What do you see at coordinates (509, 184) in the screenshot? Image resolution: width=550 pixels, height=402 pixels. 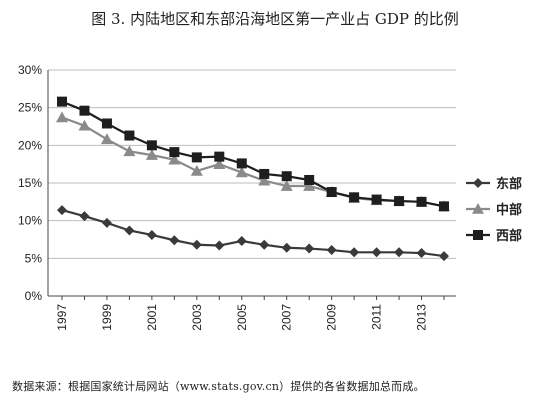 I see `legend-label: 东部` at bounding box center [509, 184].